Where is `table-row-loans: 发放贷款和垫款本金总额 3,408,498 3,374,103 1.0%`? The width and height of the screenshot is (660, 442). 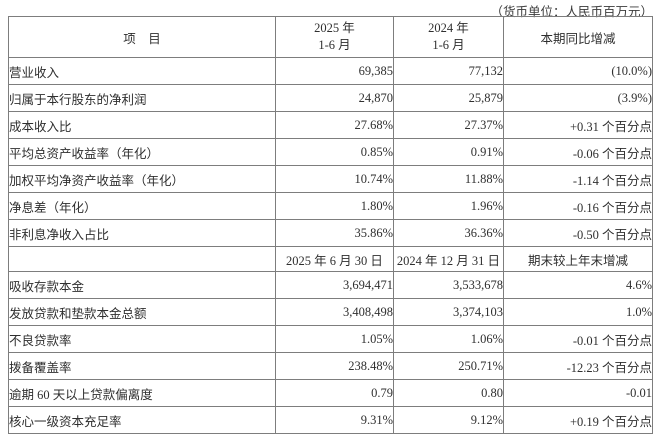
table-row-loans: 发放贷款和垫款本金总额 3,408,498 3,374,103 1.0% is located at coordinates (330, 312).